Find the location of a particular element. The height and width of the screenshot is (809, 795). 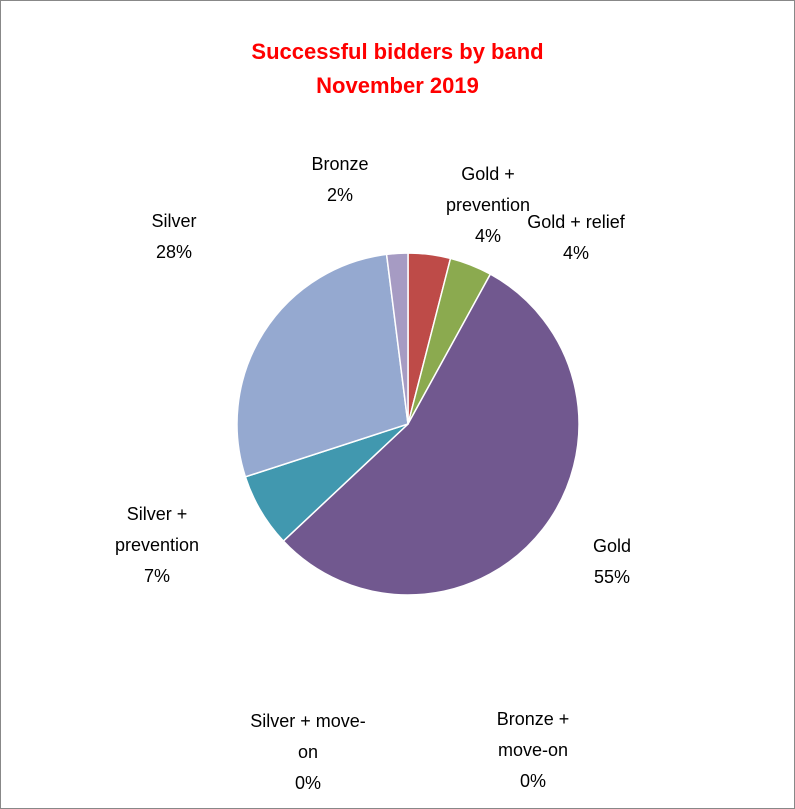

data-label-category: Gold + is located at coordinates (488, 174).